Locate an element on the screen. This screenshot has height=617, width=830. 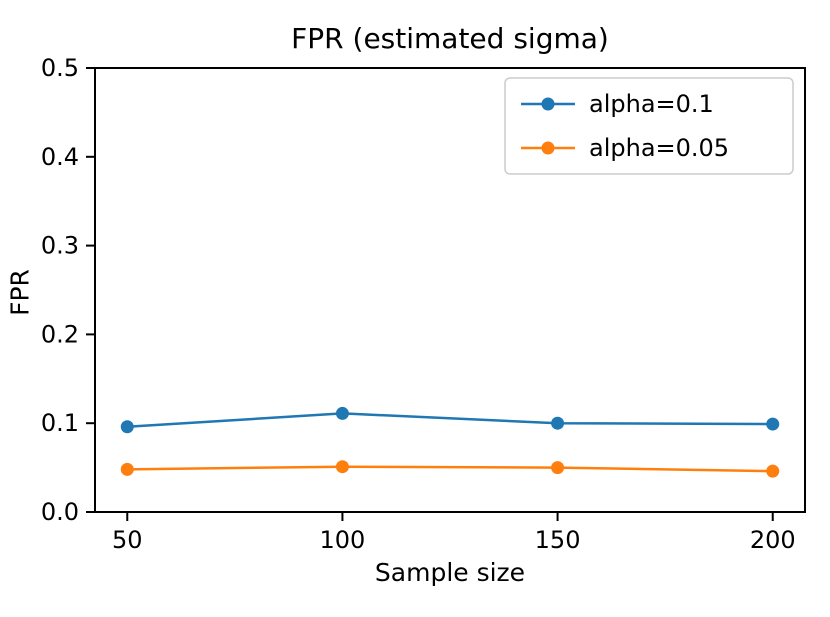
x-tick-label: 200 is located at coordinates (773, 540).